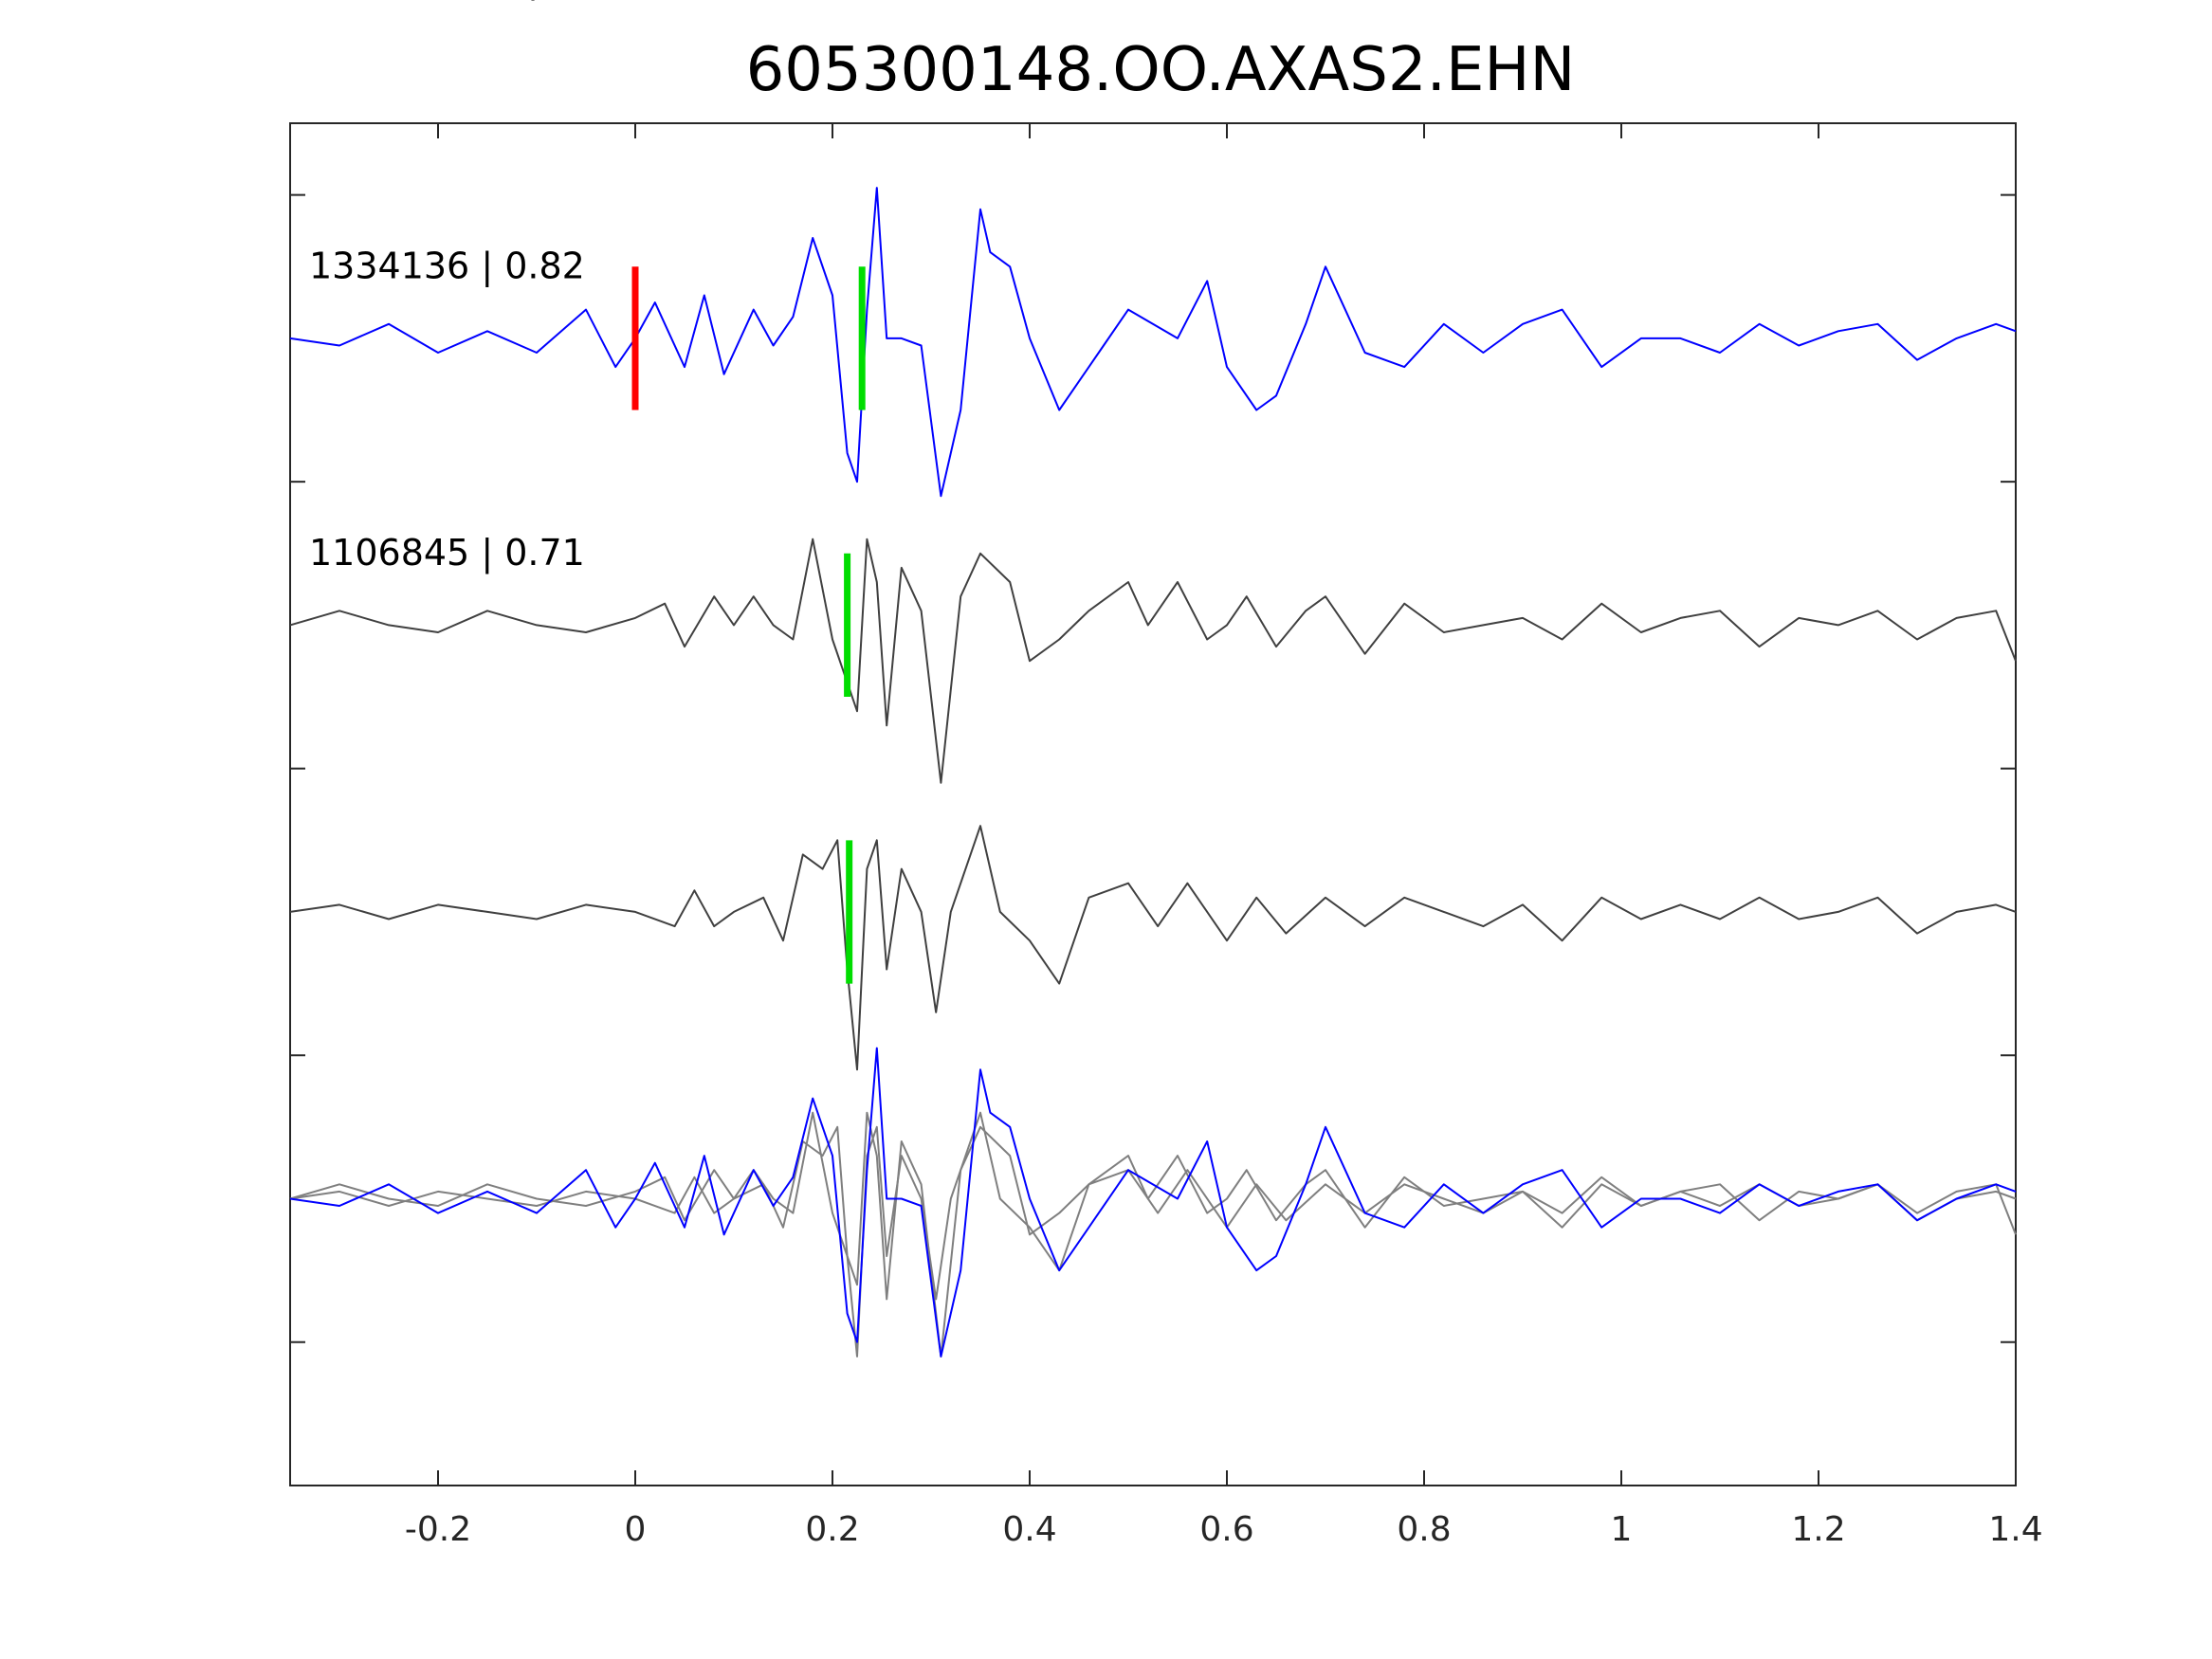  Describe the element at coordinates (438, 1529) in the screenshot. I see `x-tick-label: -0.2` at that location.